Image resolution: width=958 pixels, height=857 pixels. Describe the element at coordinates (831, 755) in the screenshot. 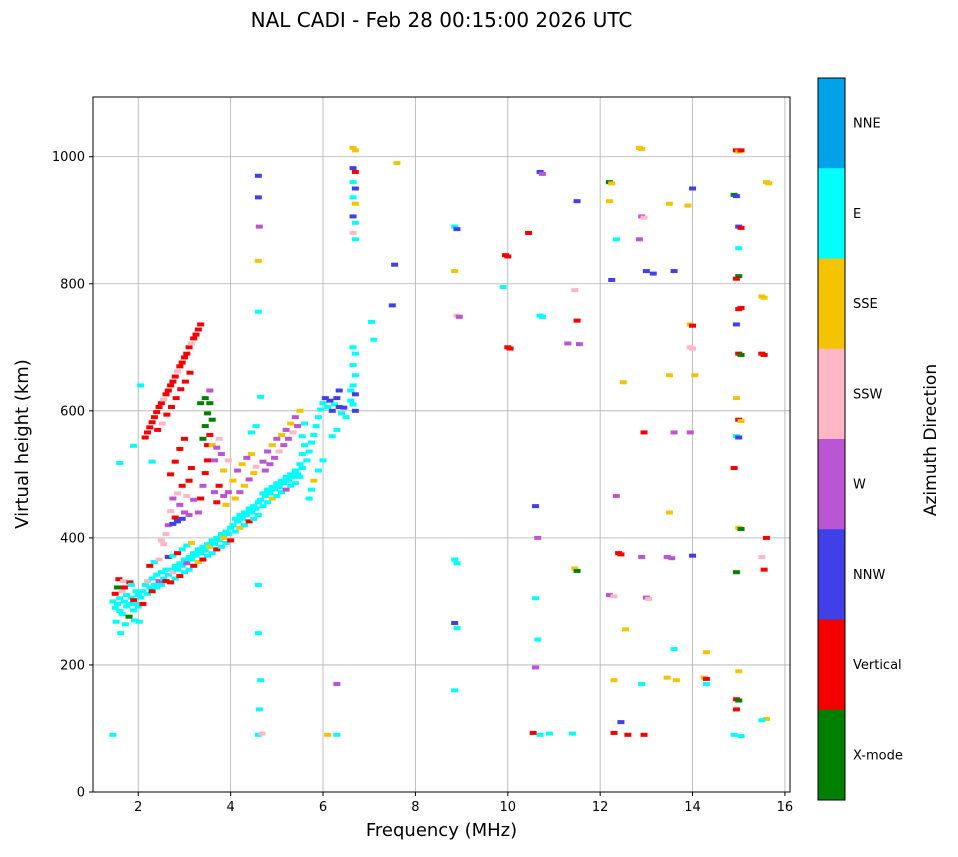

I see `colorbar-segment-X-mode` at that location.